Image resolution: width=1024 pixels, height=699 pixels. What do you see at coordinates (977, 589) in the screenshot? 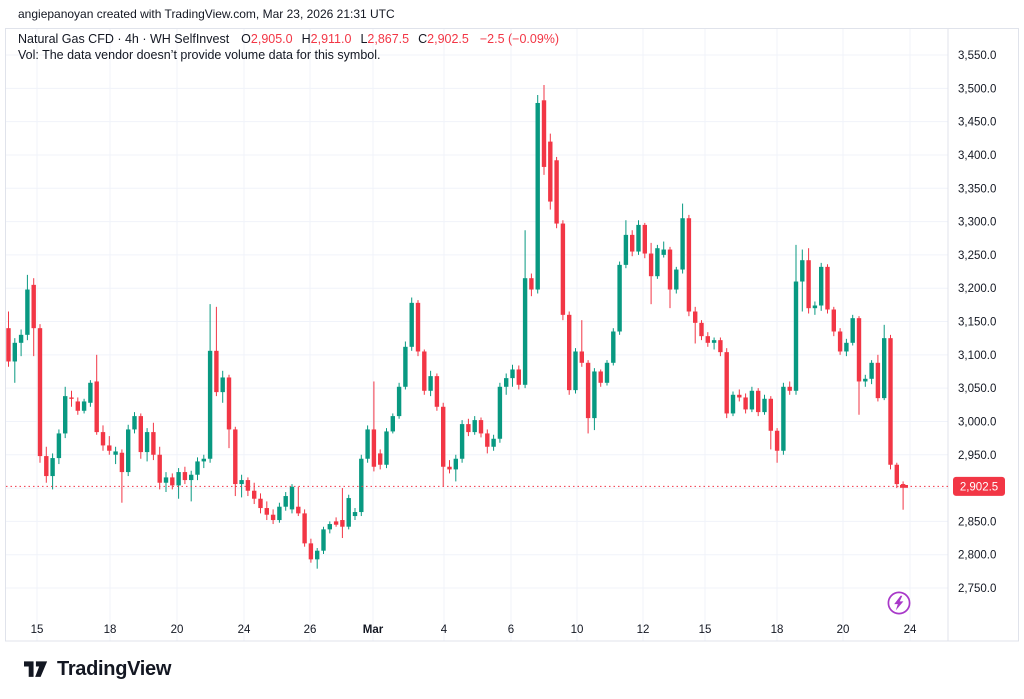
I see `price-tick-label: 2,750.0` at bounding box center [977, 589].